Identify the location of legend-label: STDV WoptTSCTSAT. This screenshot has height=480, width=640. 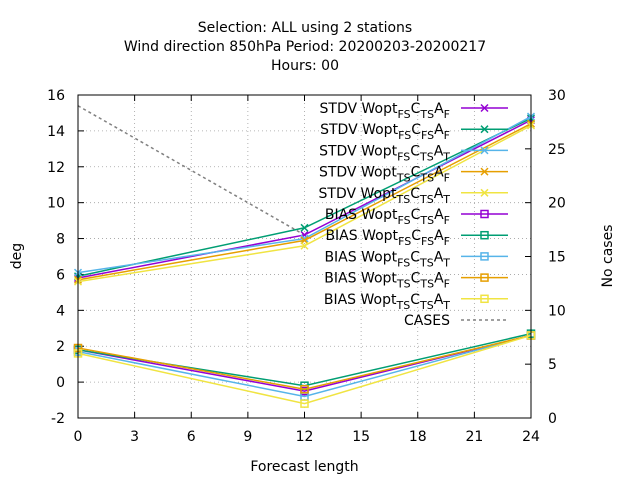
(385, 196).